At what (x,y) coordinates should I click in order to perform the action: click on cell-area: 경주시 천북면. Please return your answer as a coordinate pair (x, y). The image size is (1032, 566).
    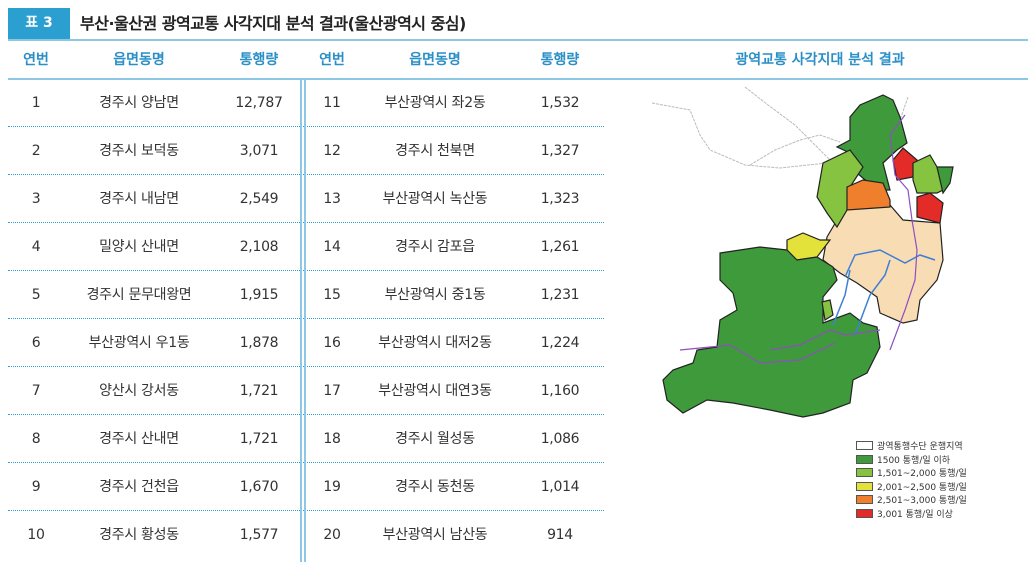
    Looking at the image, I should click on (435, 151).